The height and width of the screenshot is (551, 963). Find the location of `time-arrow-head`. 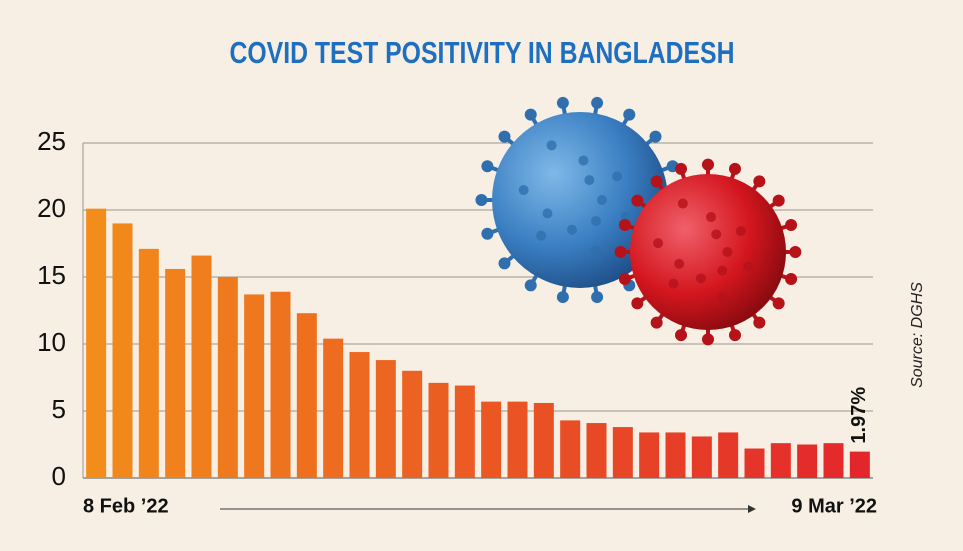

time-arrow-head is located at coordinates (752, 509).